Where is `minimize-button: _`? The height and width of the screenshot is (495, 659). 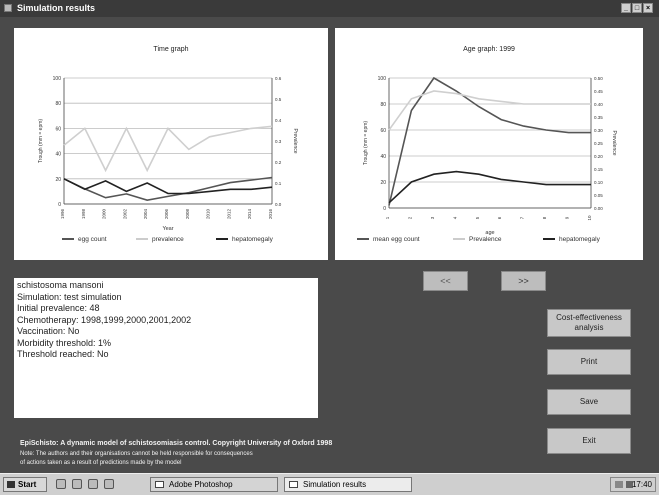 minimize-button: _ is located at coordinates (626, 8).